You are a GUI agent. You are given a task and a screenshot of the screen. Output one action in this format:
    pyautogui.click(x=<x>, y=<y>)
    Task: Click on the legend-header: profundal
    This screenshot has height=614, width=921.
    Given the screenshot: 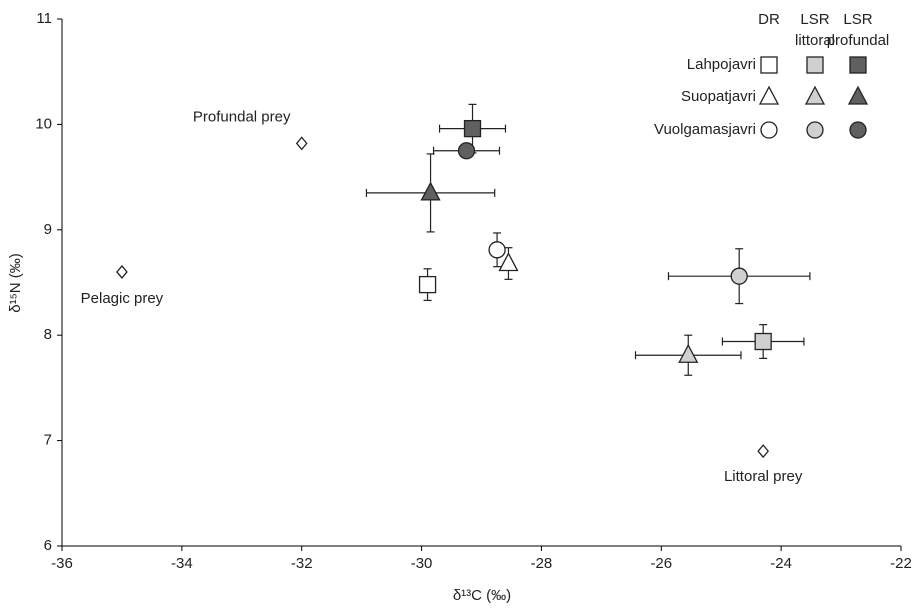 What is the action you would take?
    pyautogui.click(x=858, y=40)
    